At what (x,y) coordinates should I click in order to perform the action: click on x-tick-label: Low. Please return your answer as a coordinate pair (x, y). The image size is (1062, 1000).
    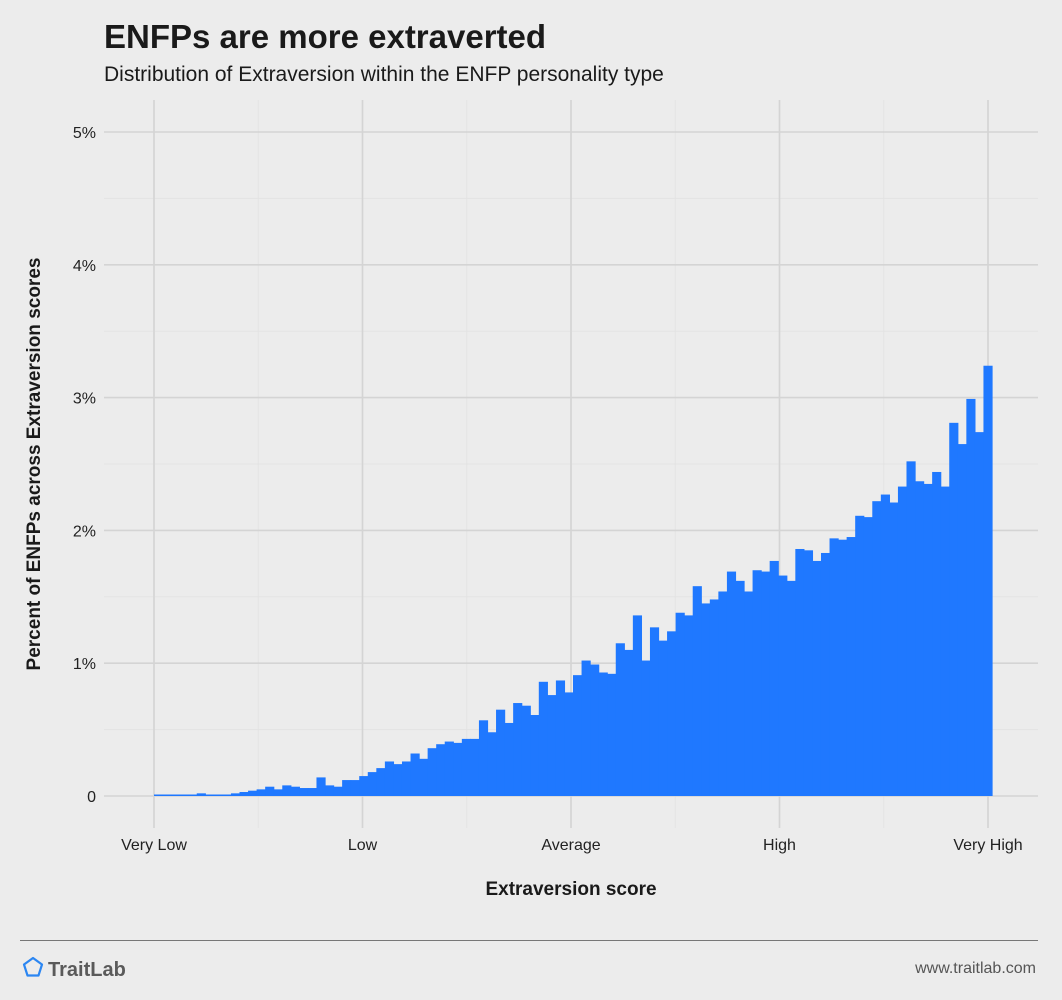
    Looking at the image, I should click on (363, 845).